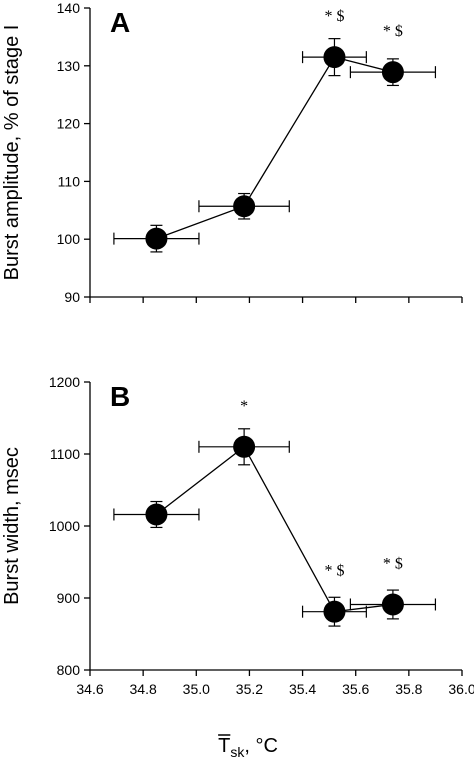 This screenshot has height=765, width=474. What do you see at coordinates (237, 752) in the screenshot?
I see `x-axis-title-subscript: sk` at bounding box center [237, 752].